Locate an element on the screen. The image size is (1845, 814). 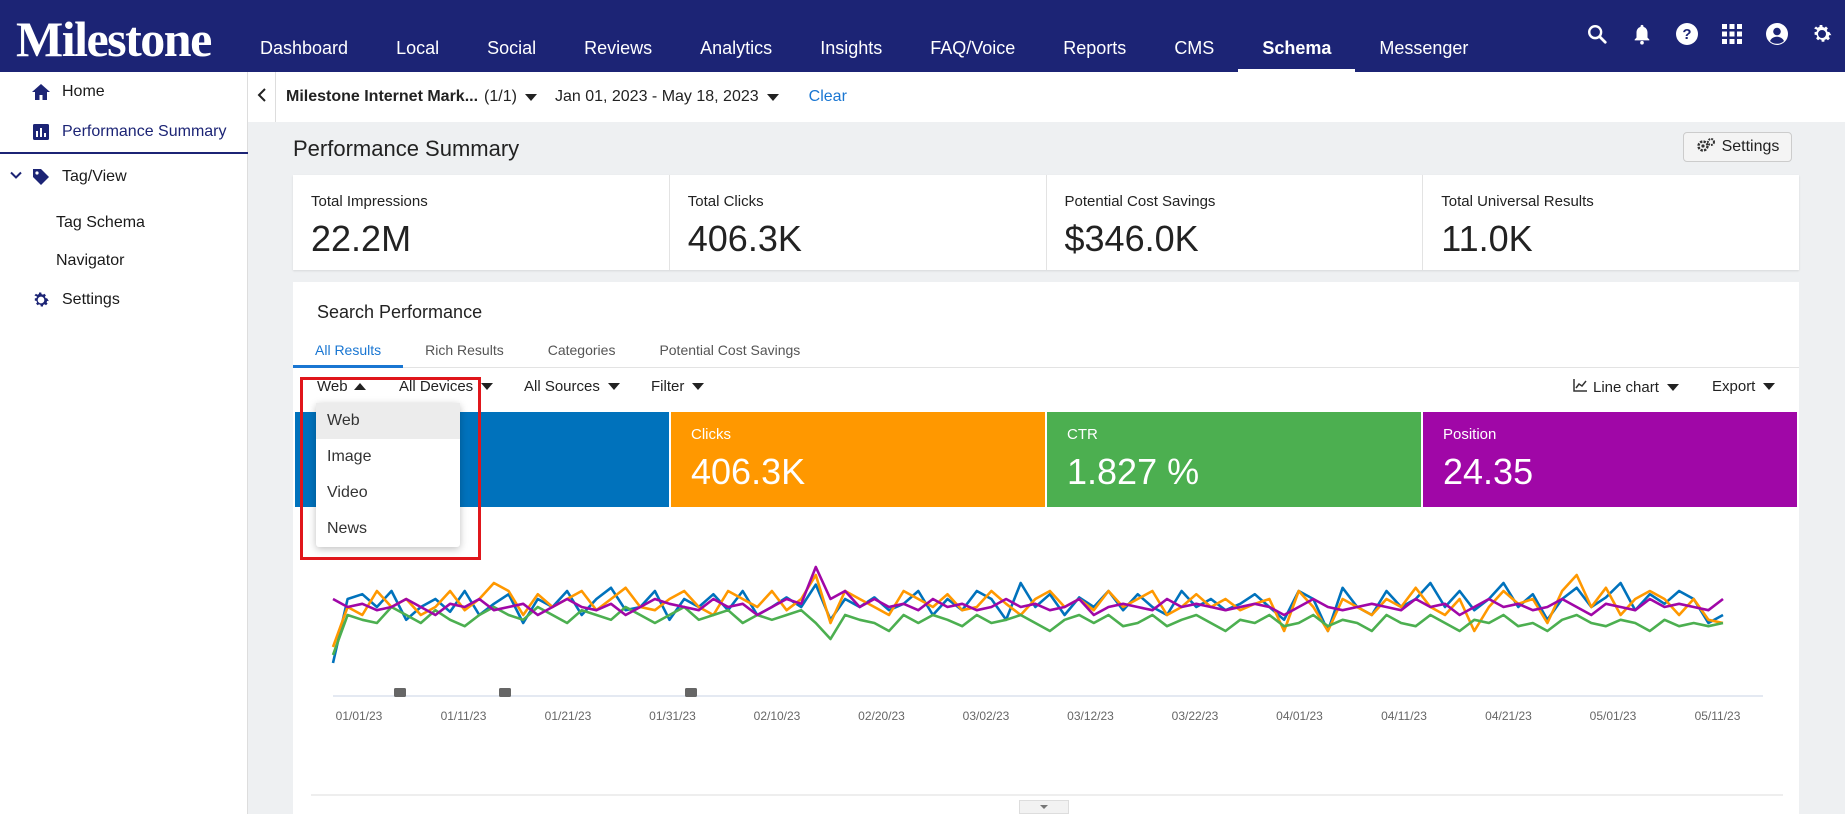
bar-chart-icon is located at coordinates (41, 132).